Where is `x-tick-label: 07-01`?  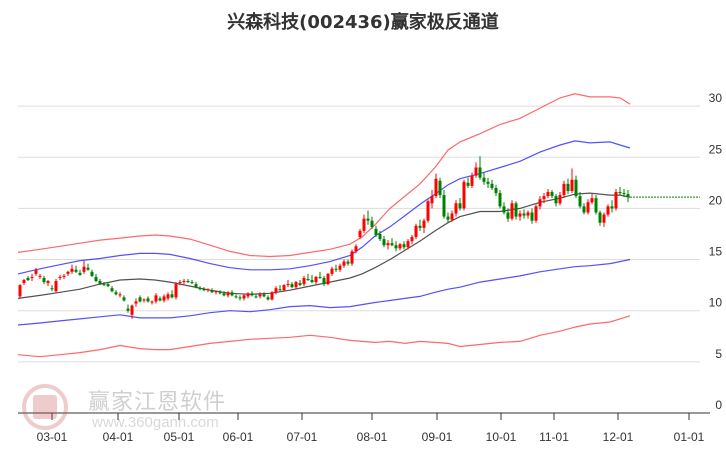
x-tick-label: 07-01 is located at coordinates (302, 437).